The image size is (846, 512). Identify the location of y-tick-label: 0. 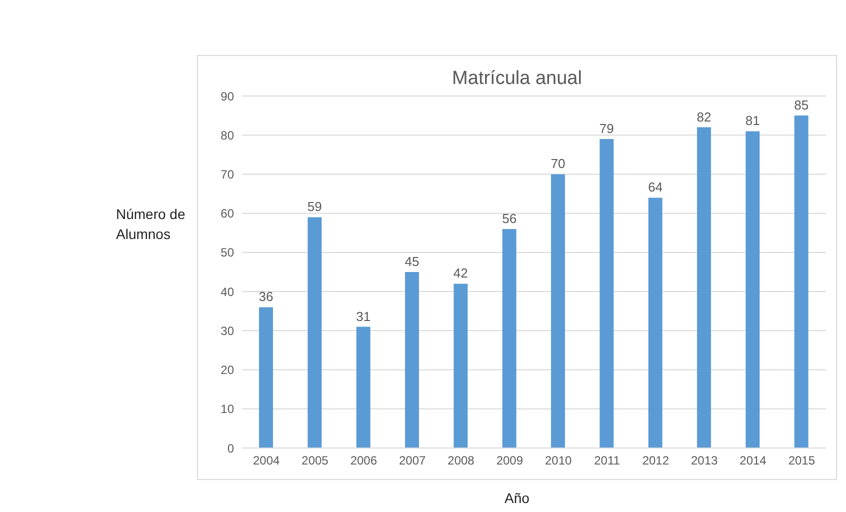
(230, 448).